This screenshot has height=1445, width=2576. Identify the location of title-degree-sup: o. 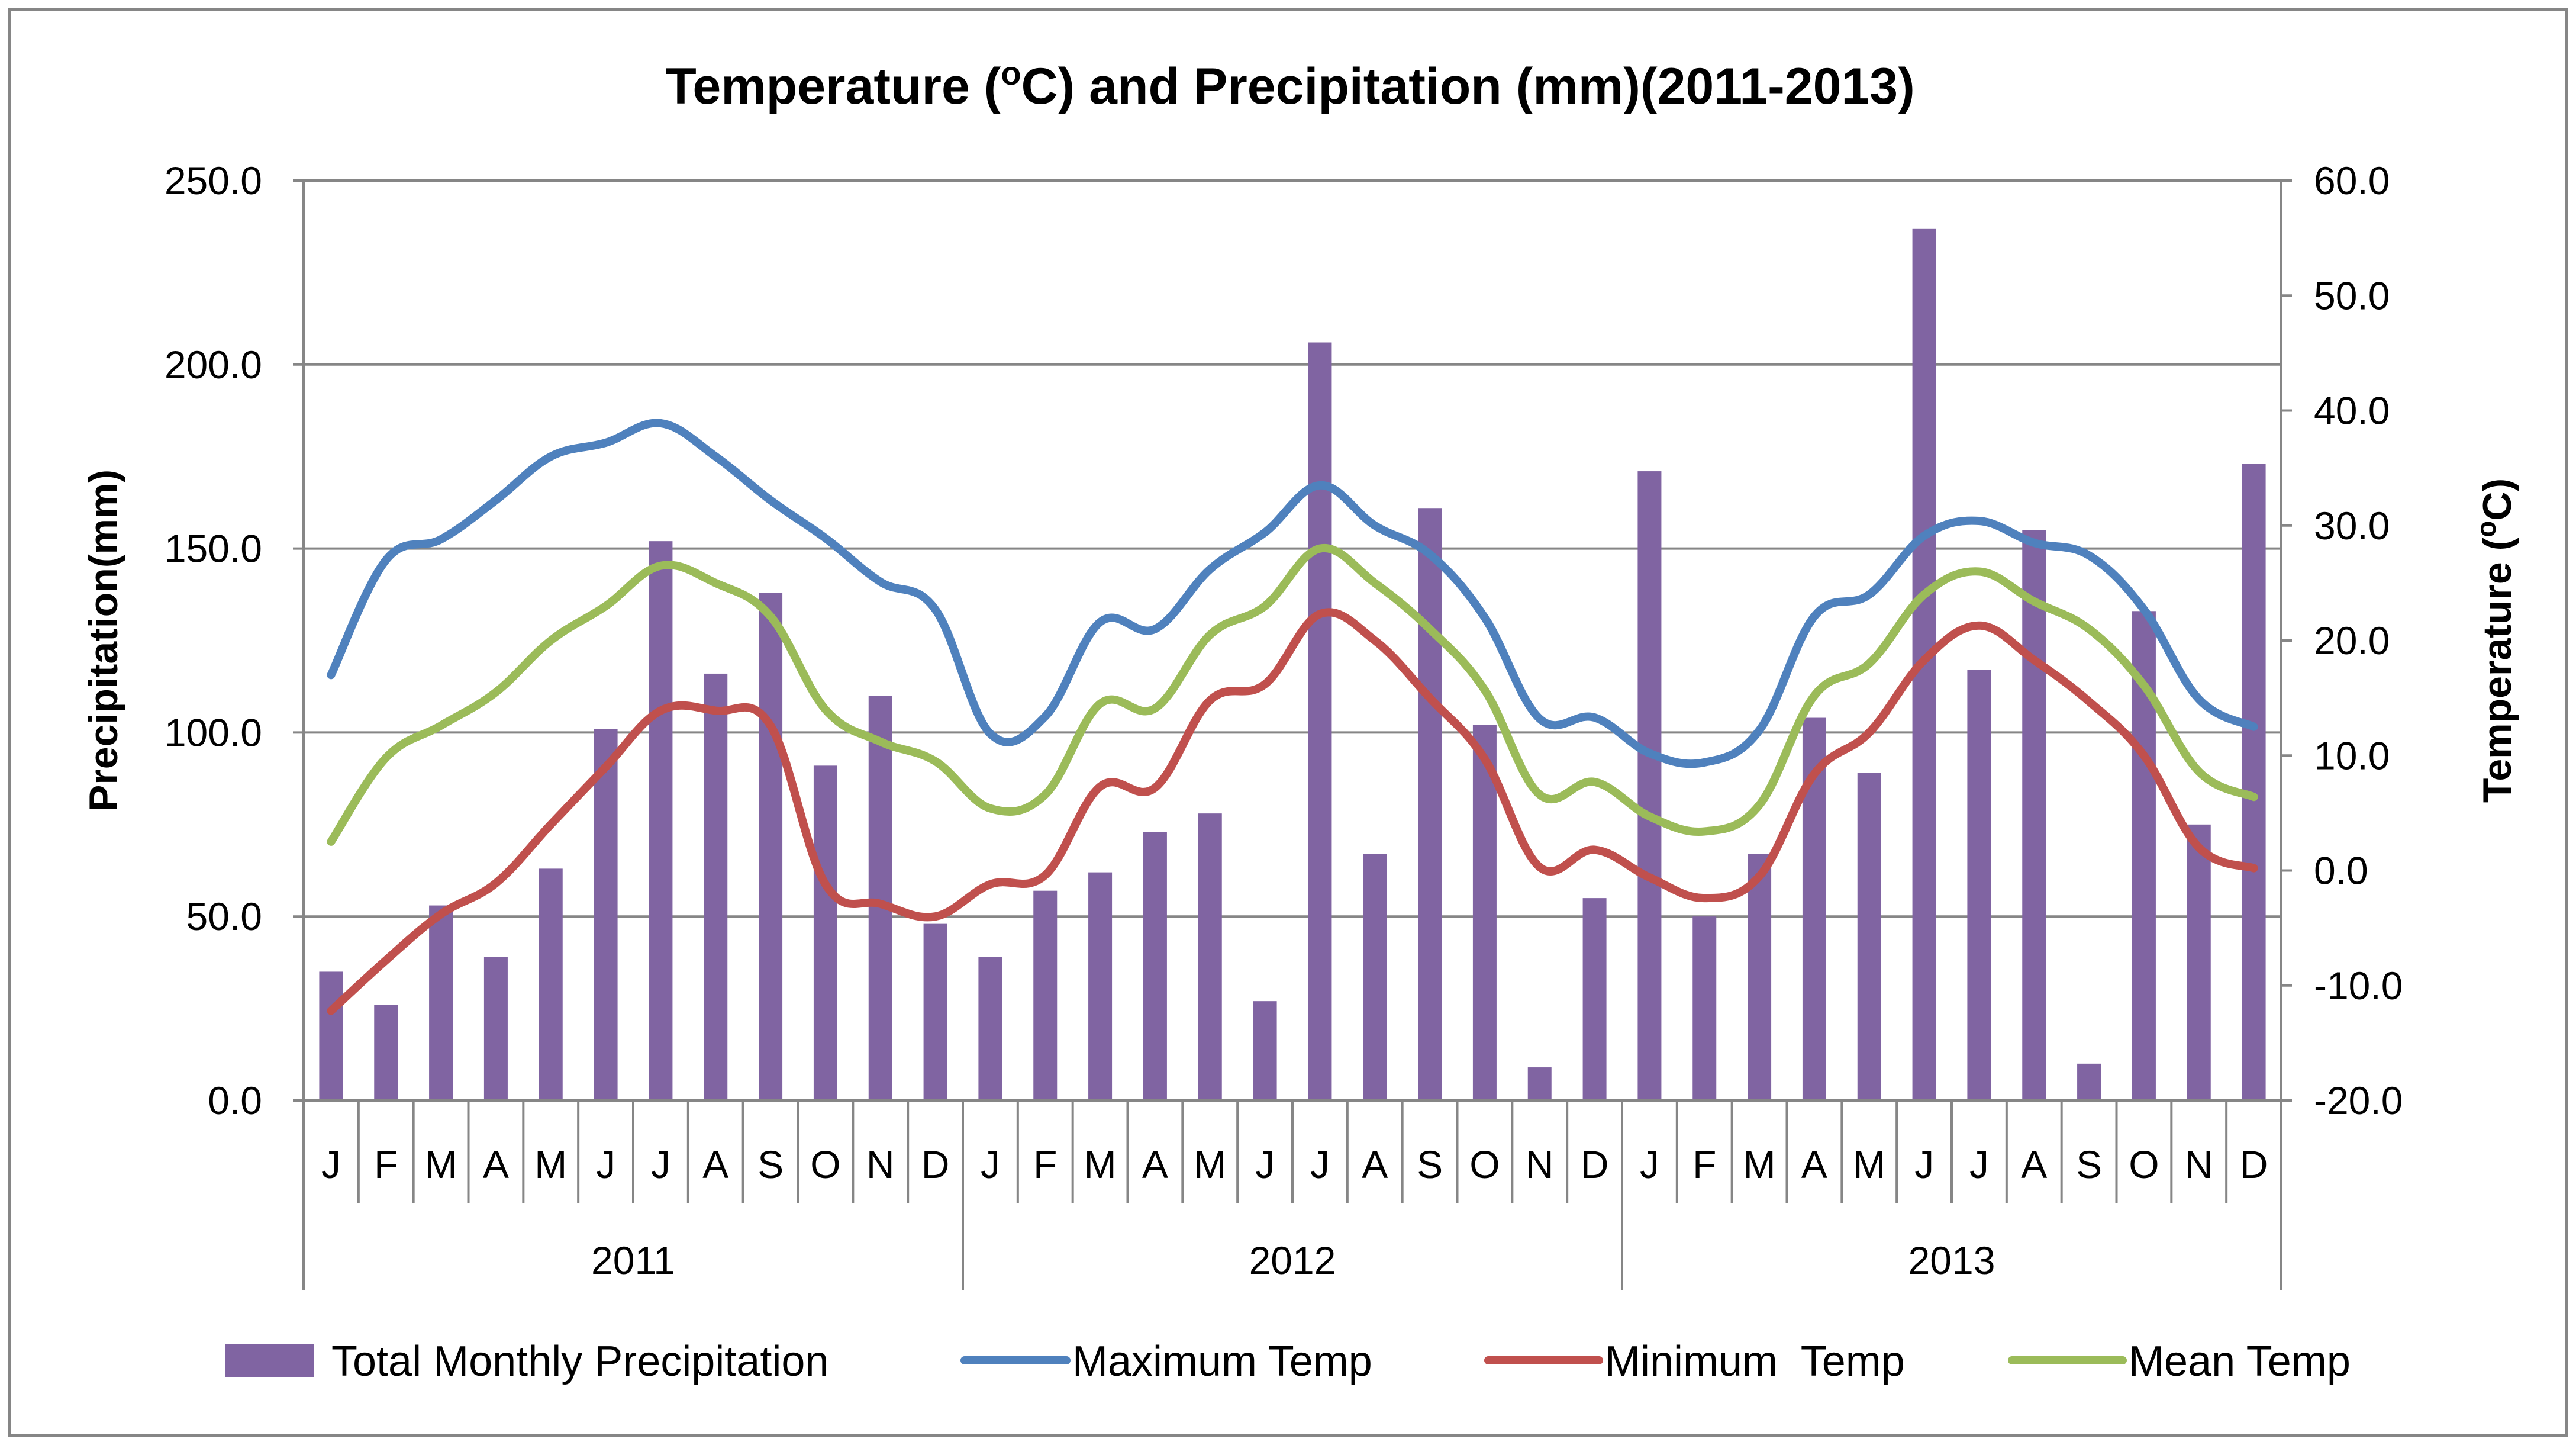
(1011, 73).